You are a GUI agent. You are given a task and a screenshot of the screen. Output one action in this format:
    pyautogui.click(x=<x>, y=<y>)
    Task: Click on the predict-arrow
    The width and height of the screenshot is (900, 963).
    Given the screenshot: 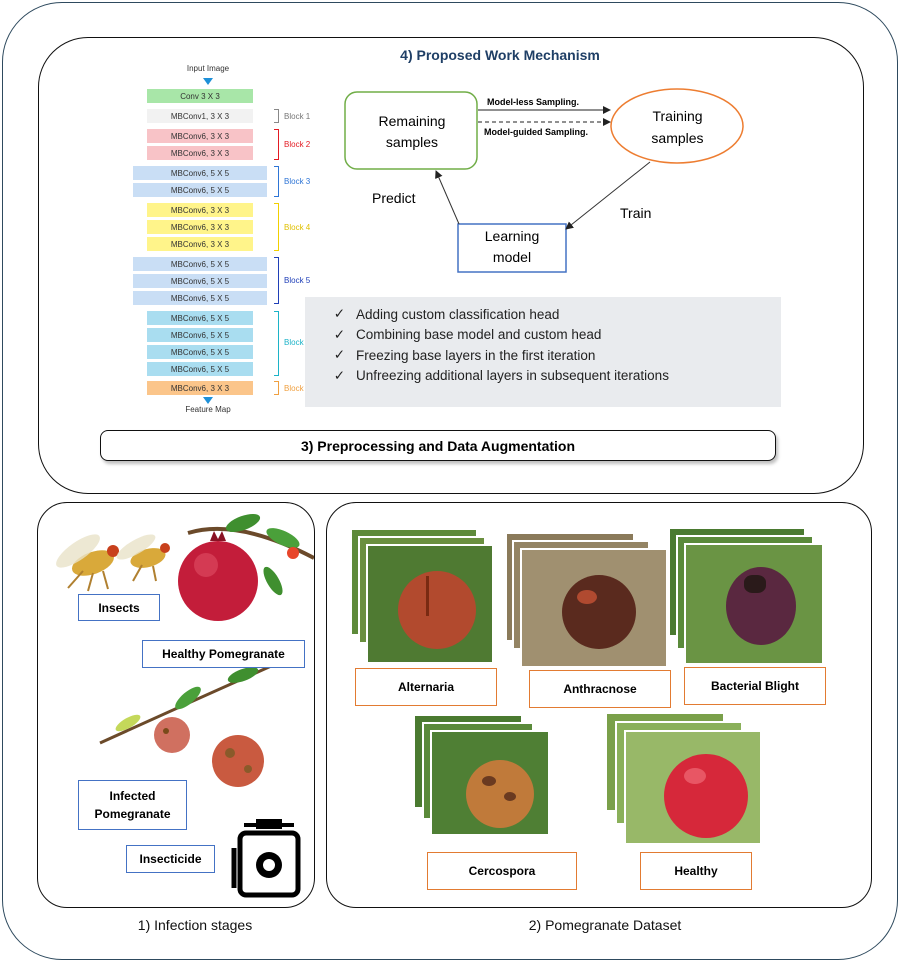 What is the action you would take?
    pyautogui.click(x=447, y=197)
    